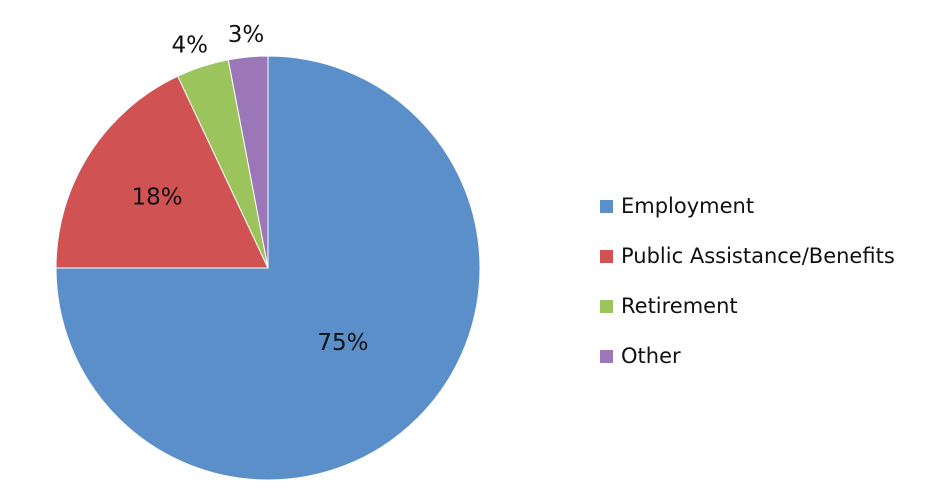 This screenshot has width=940, height=494. I want to click on legend-swatch-employment, so click(606, 206).